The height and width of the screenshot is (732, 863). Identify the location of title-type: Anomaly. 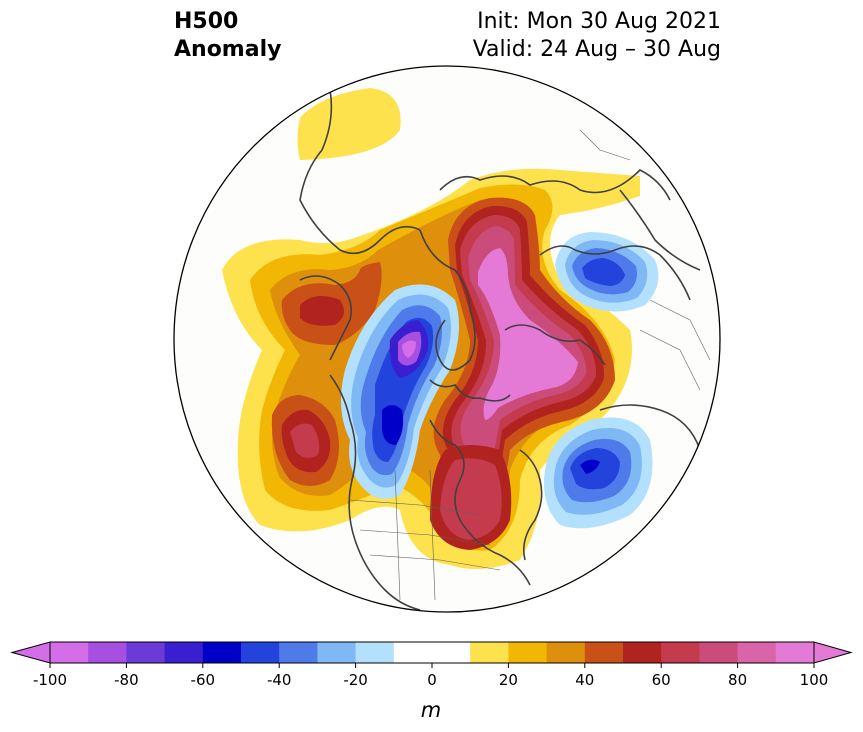
(228, 49).